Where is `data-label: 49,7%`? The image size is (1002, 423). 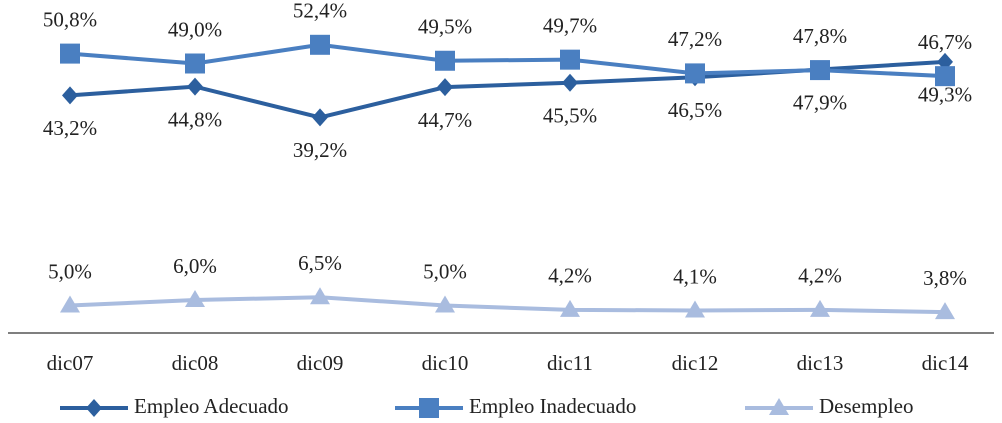
data-label: 49,7% is located at coordinates (570, 25).